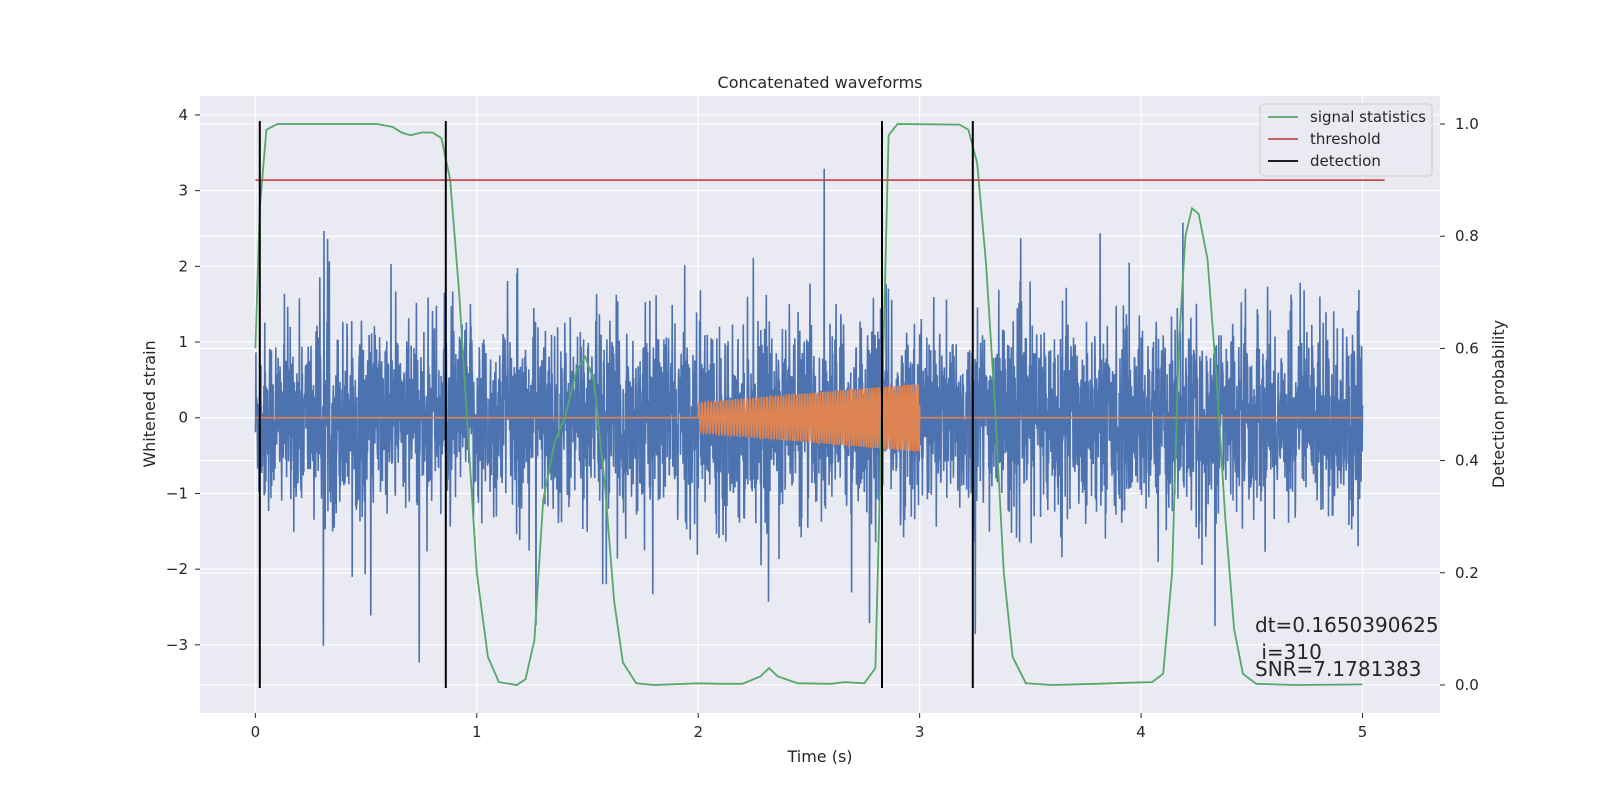 This screenshot has height=800, width=1600. What do you see at coordinates (1368, 117) in the screenshot?
I see `legend-label-signal-statistics: signal statistics` at bounding box center [1368, 117].